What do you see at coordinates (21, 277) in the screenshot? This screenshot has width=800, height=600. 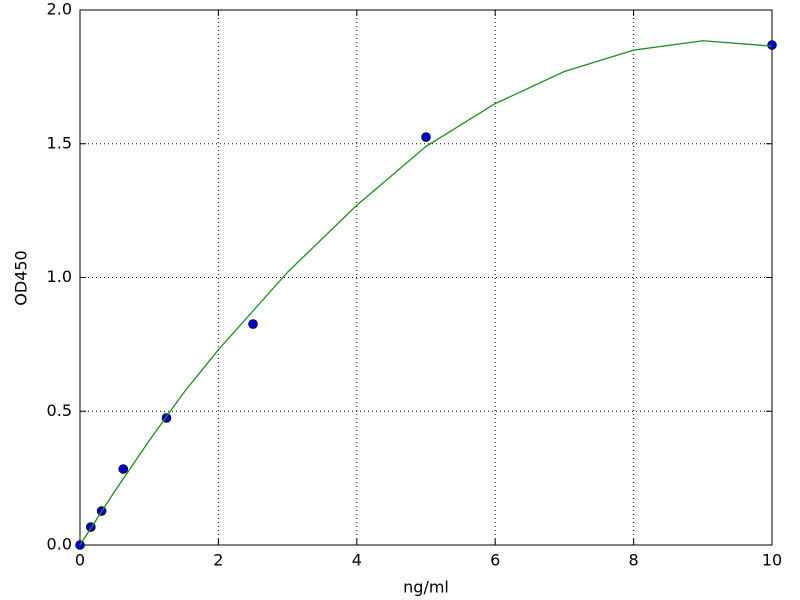 I see `y-axis-label: OD450` at bounding box center [21, 277].